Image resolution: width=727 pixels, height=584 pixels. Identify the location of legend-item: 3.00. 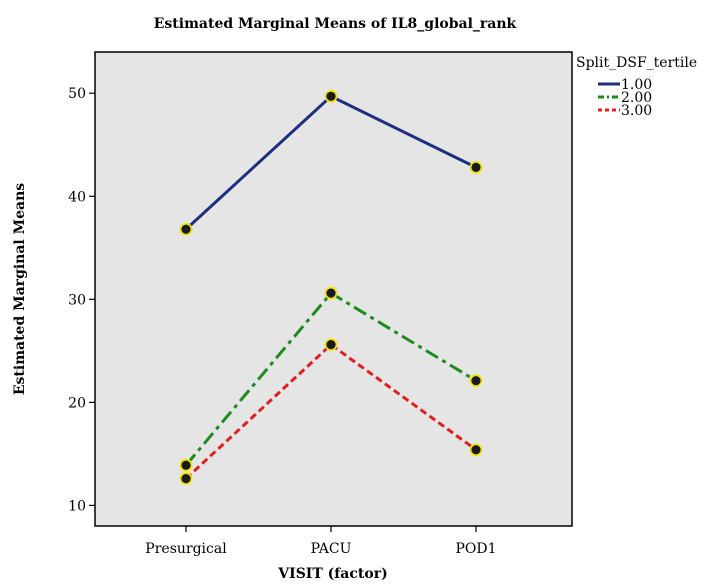
(625, 111).